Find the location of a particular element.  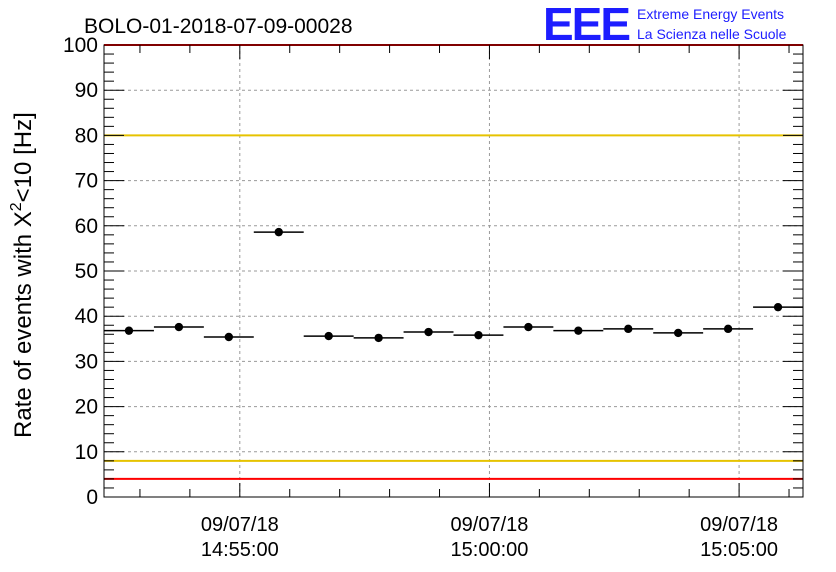

x-tick-time: 14:55:00 is located at coordinates (240, 550).